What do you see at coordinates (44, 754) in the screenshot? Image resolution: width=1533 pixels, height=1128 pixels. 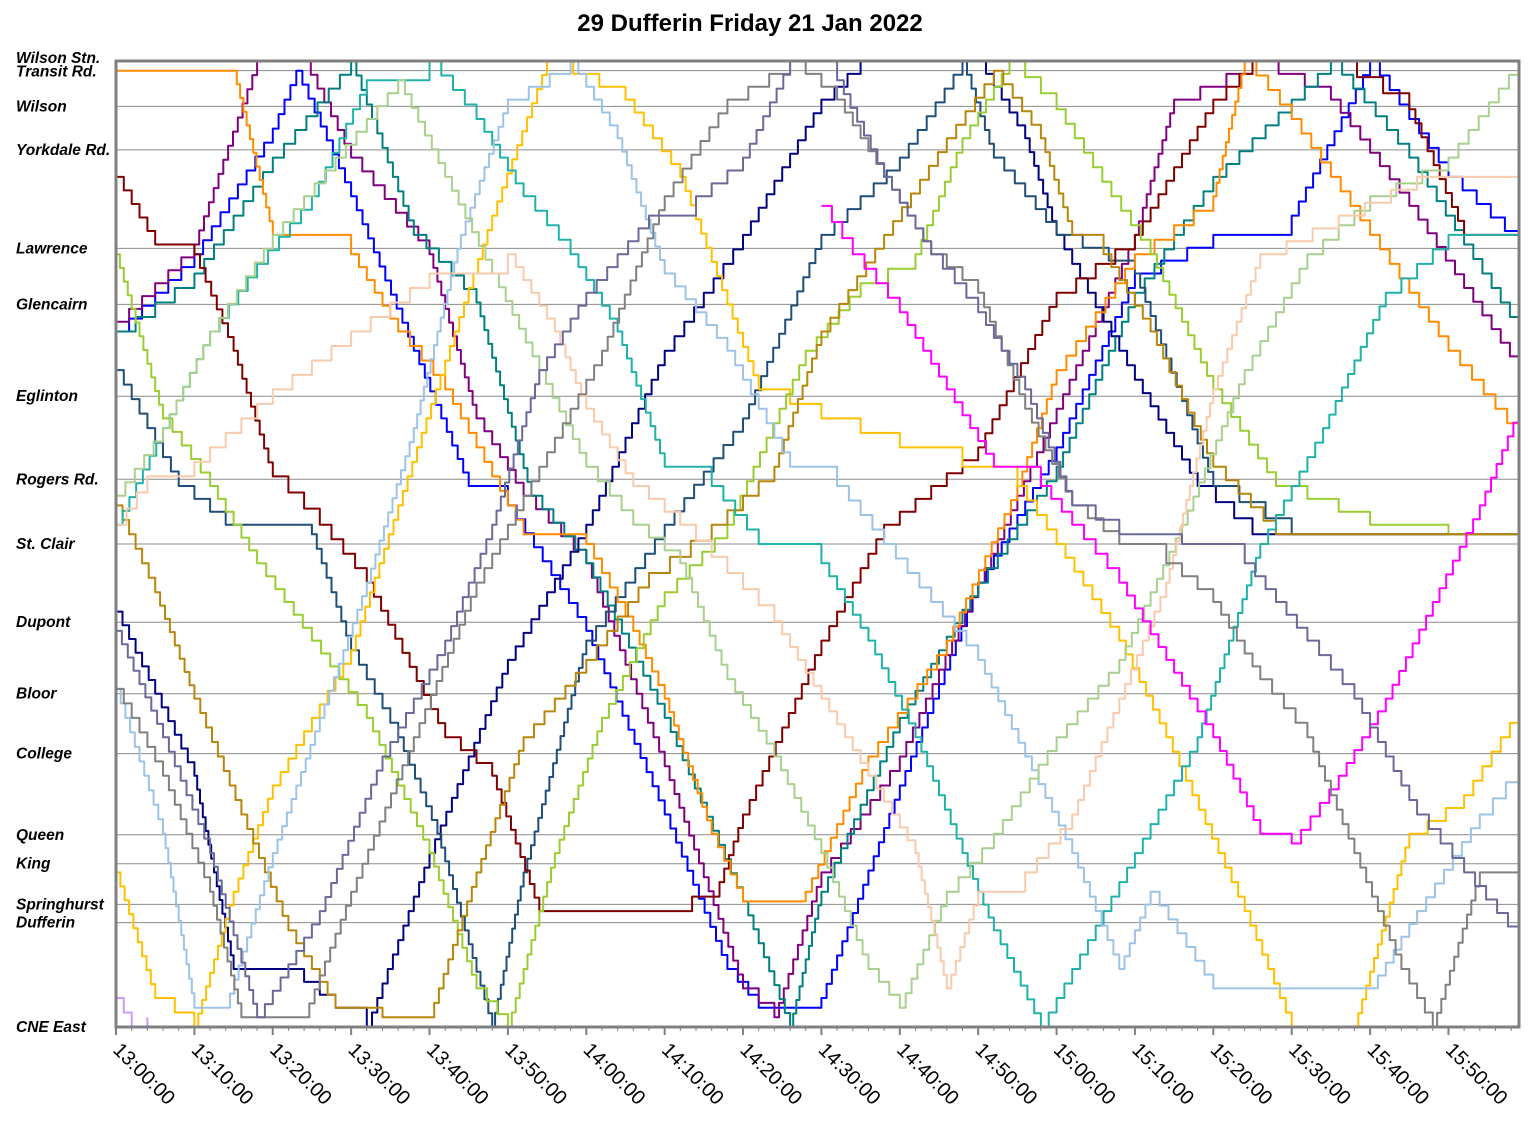 I see `stop-label: College` at bounding box center [44, 754].